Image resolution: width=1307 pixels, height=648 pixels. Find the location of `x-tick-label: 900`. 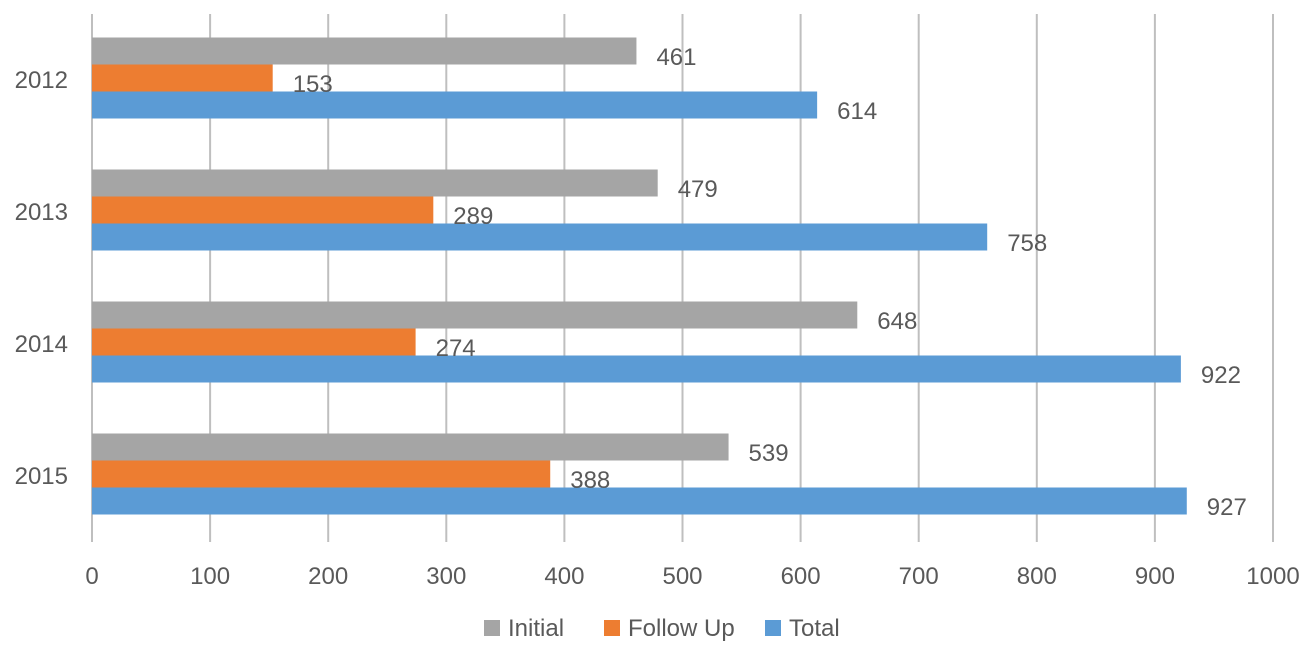

x-tick-label: 900 is located at coordinates (1155, 576).